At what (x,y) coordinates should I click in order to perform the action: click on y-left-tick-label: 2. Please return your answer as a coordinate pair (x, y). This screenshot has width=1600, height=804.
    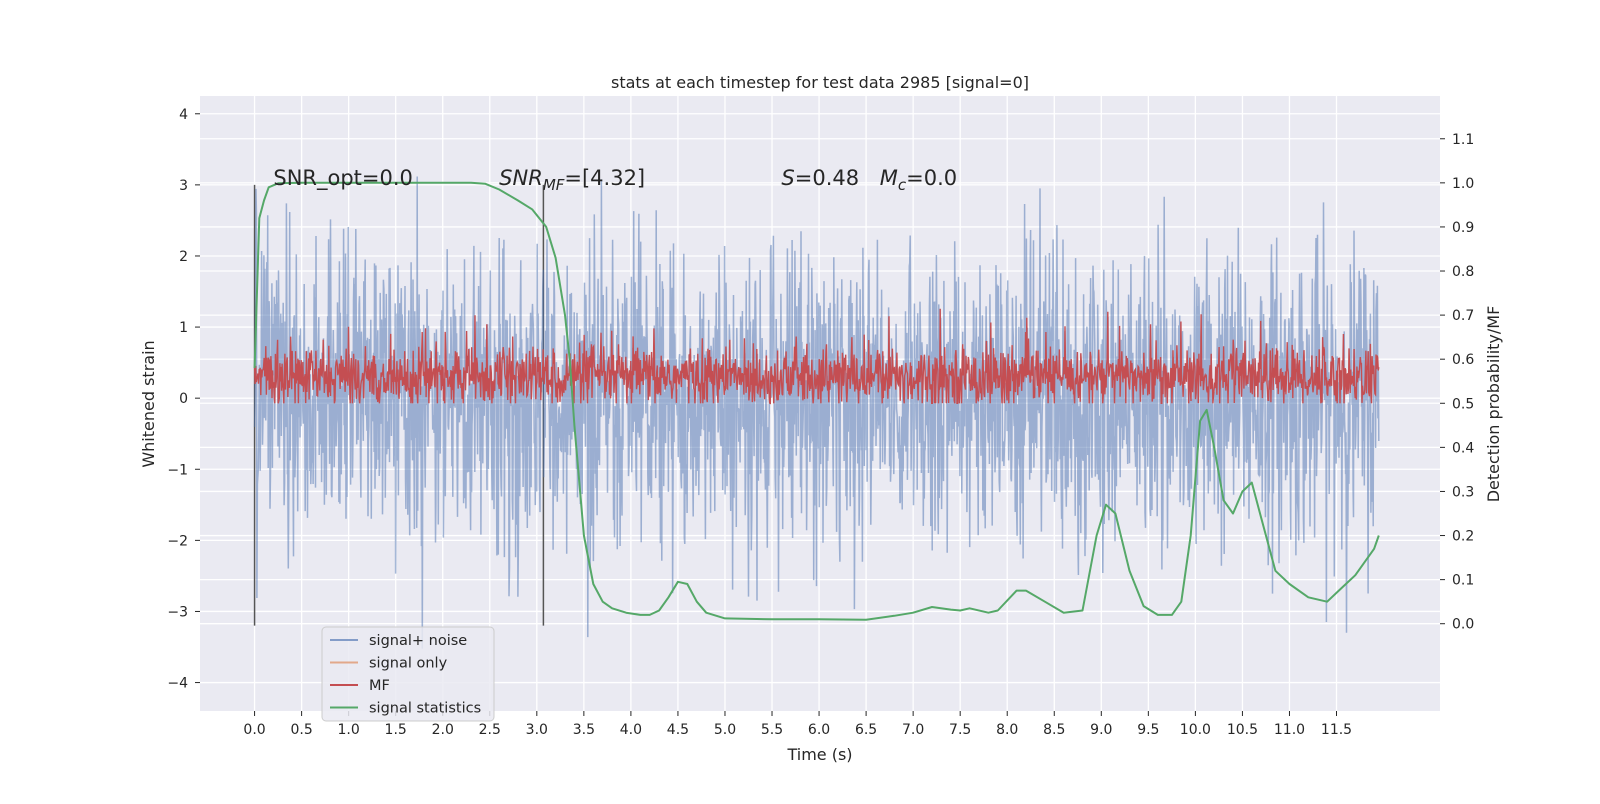
    Looking at the image, I should click on (183, 257).